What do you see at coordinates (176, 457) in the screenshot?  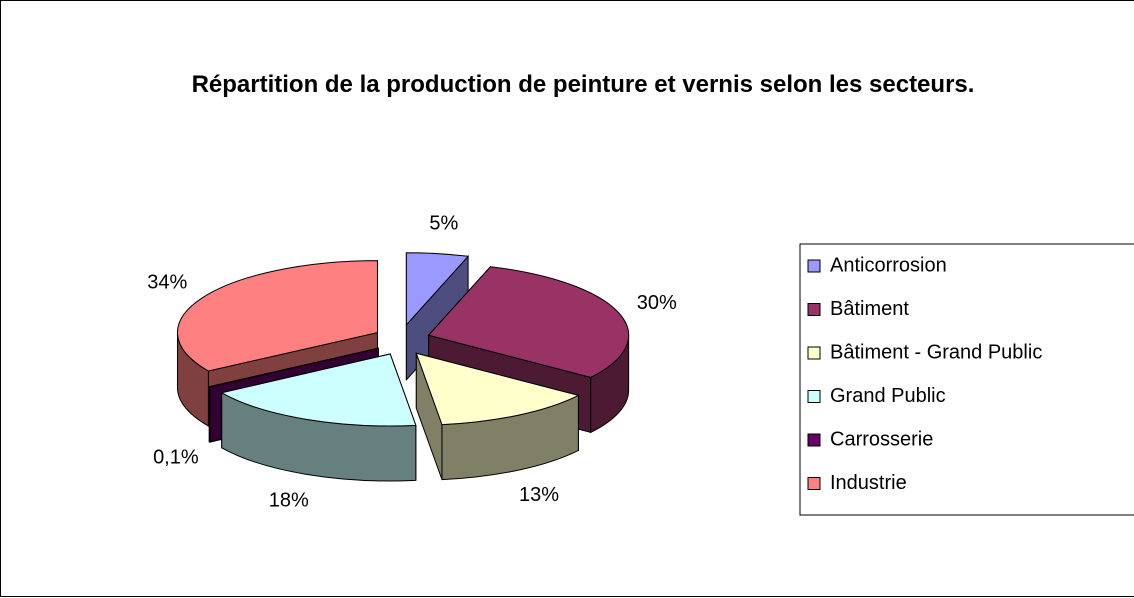 I see `data-label: 0,1%` at bounding box center [176, 457].